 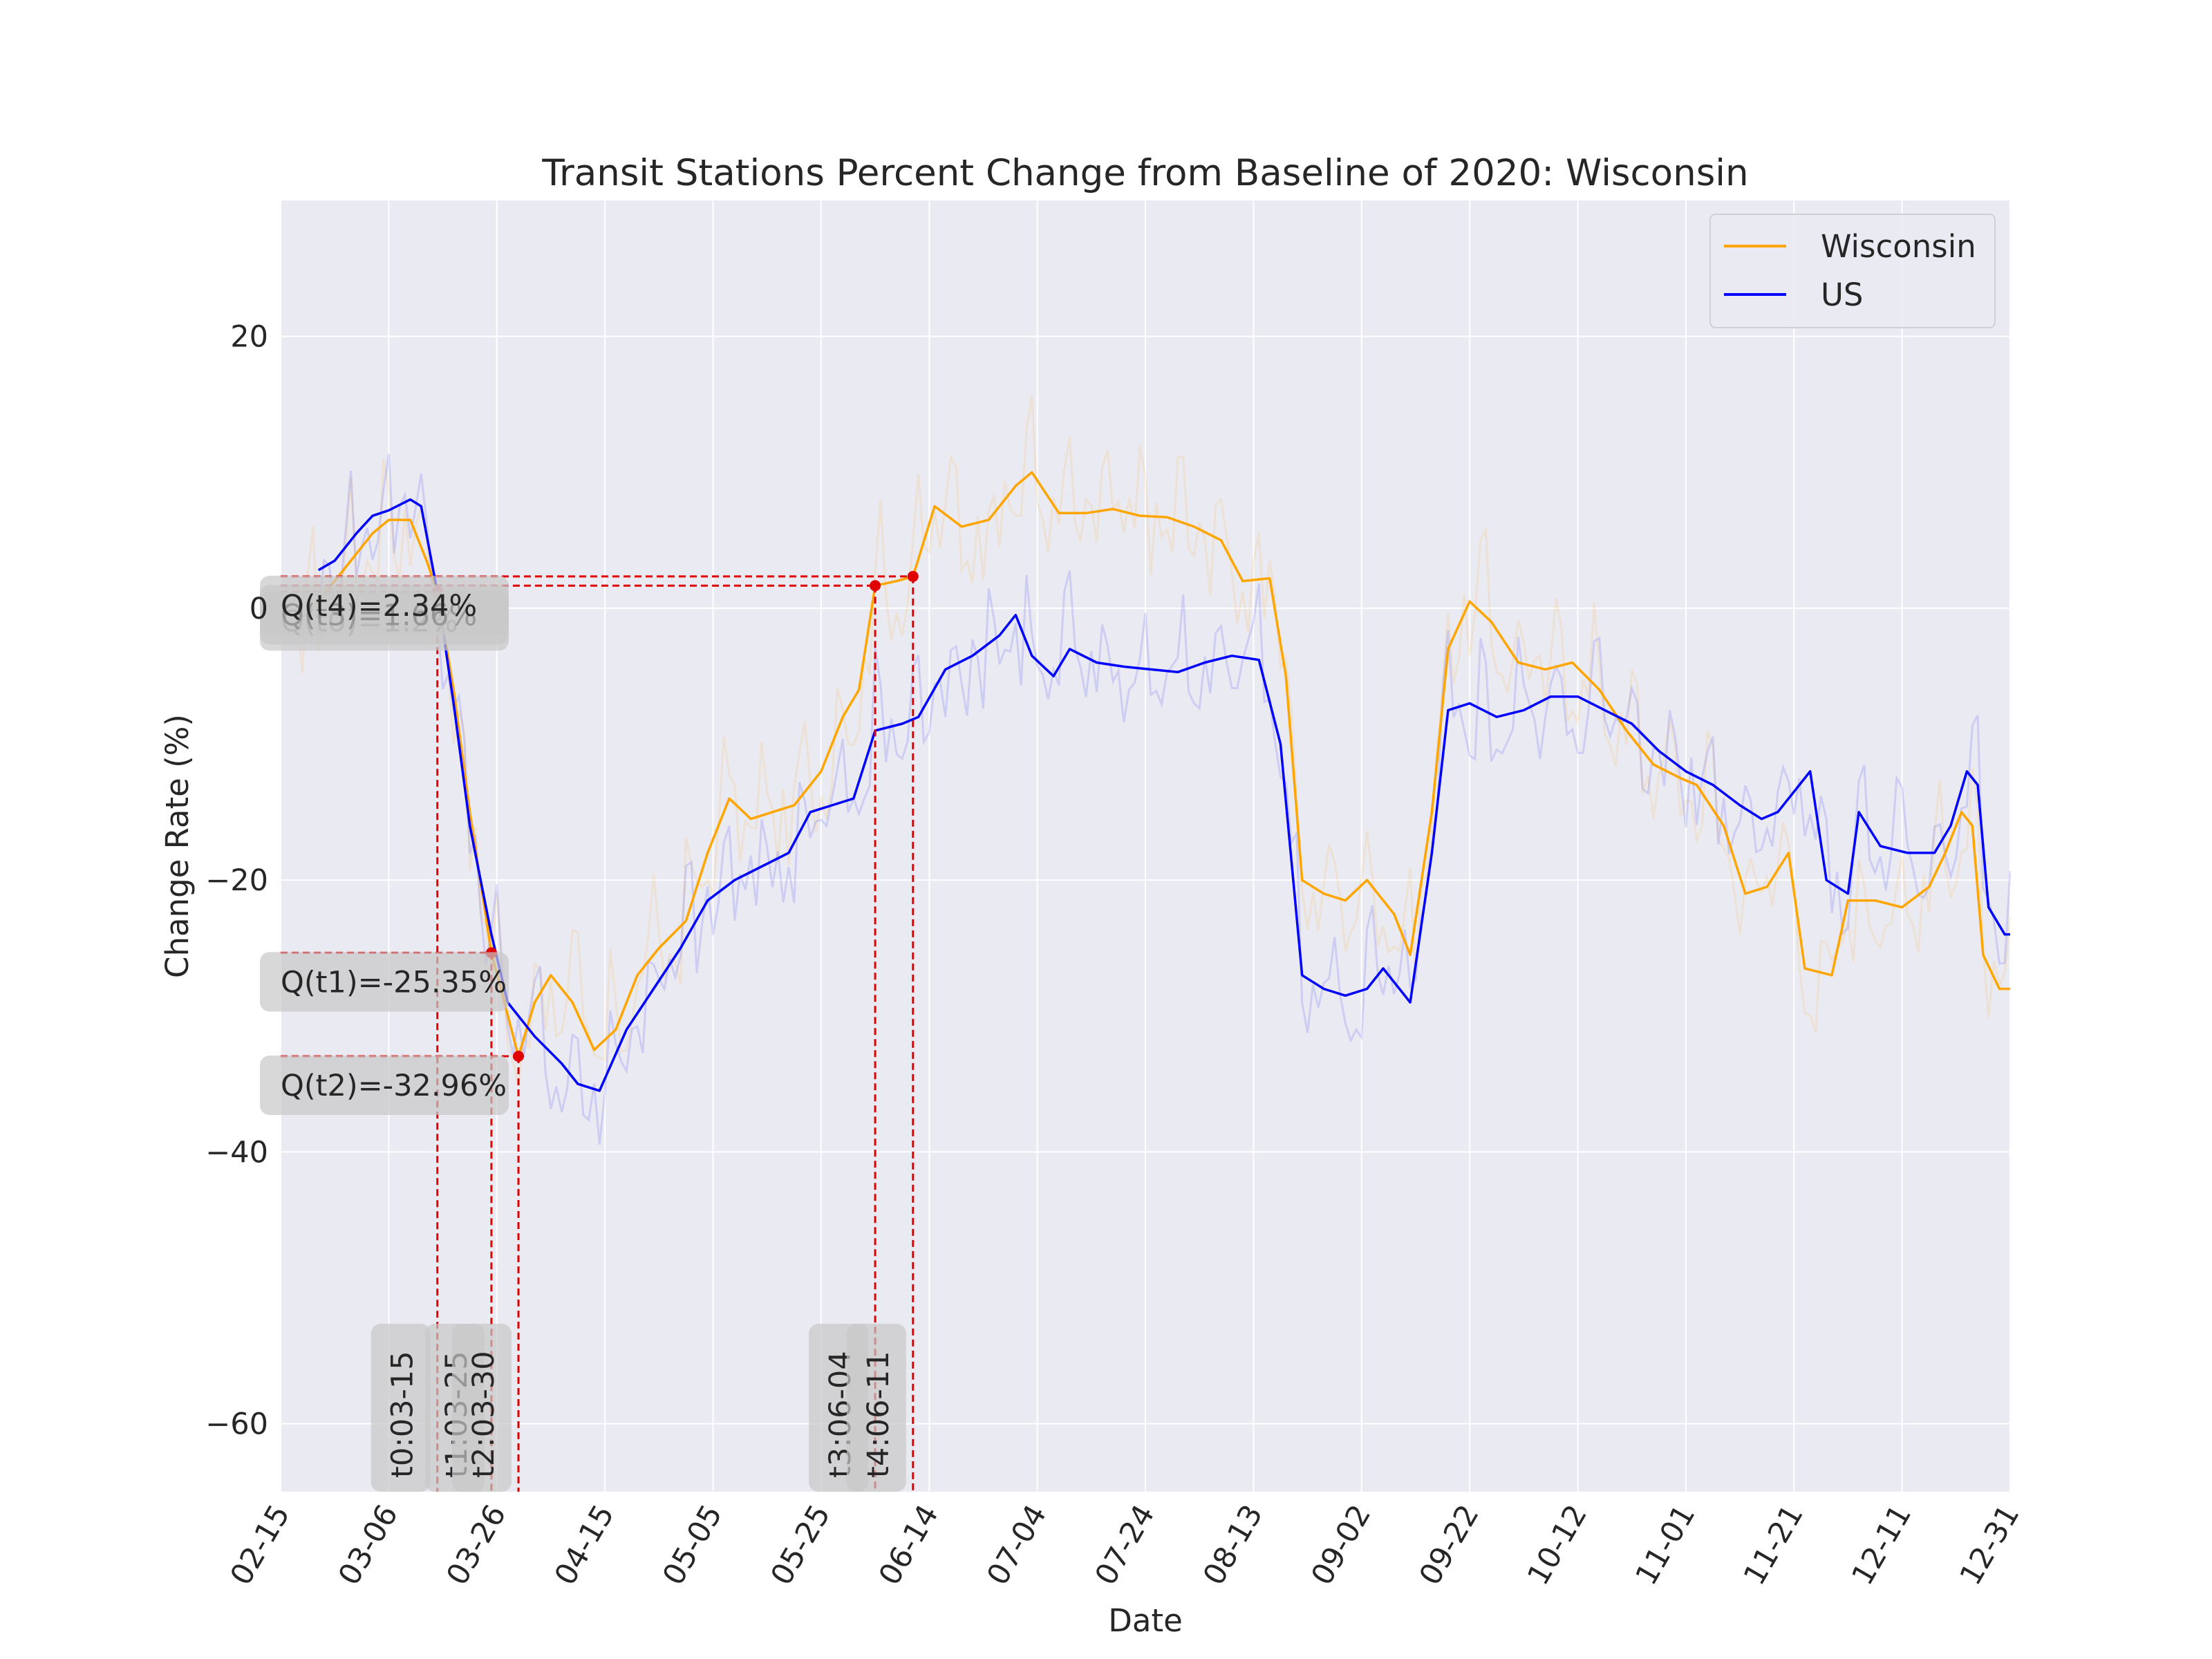 I want to click on x-tick-label: 12-31, so click(x=1990, y=1545).